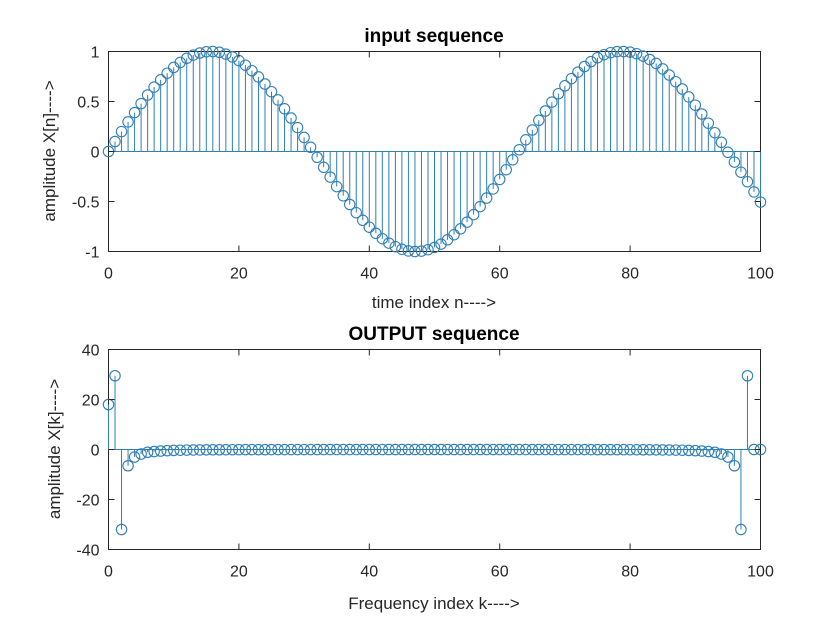  I want to click on input-ytick-label: 1, so click(95, 53).